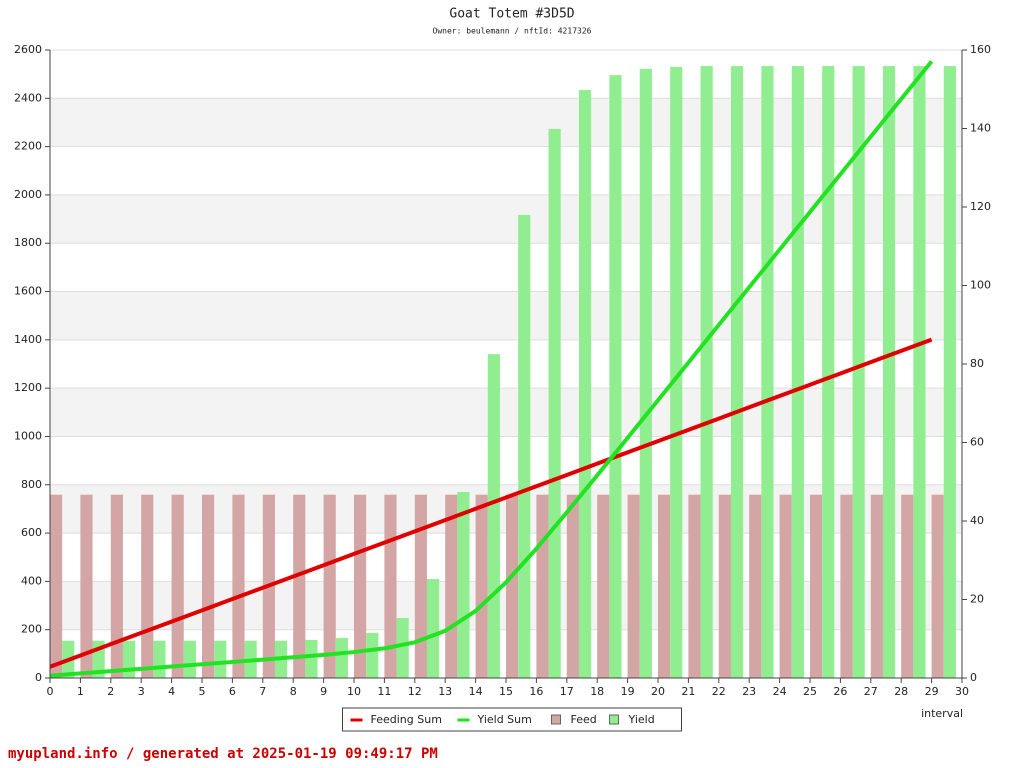 This screenshot has height=768, width=1024. Describe the element at coordinates (406, 719) in the screenshot. I see `legend-label: Feeding Sum` at that location.